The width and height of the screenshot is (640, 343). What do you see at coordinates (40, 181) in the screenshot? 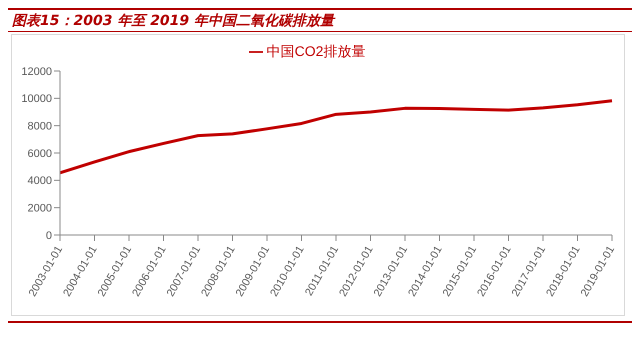
I see `y-tick-label: 4000` at bounding box center [40, 181].